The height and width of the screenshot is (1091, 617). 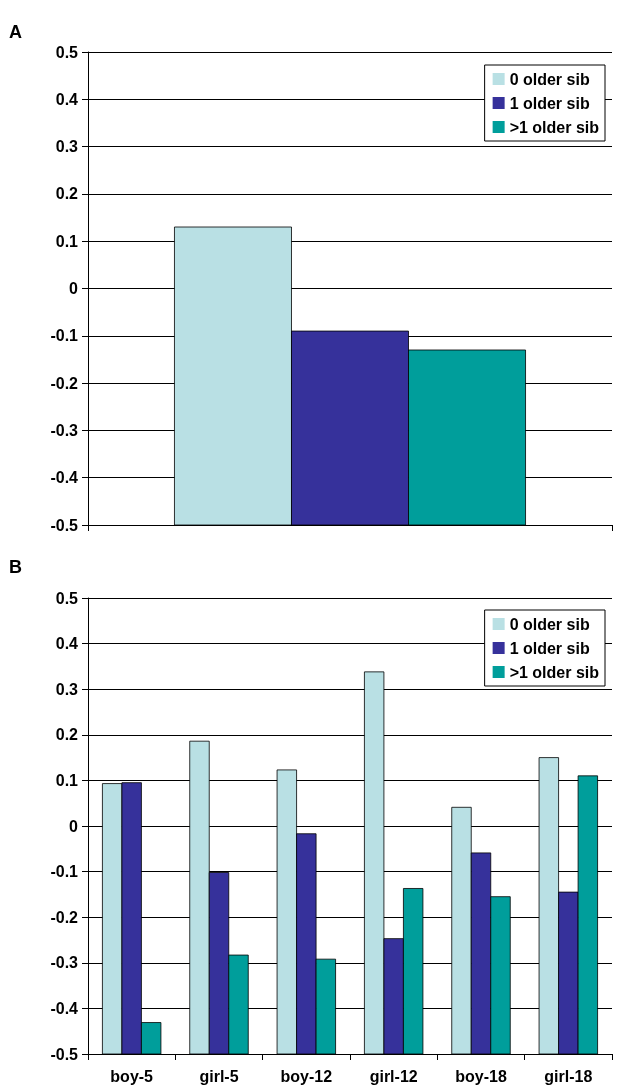 I want to click on x-tick-label: girl-18, so click(x=568, y=1076).